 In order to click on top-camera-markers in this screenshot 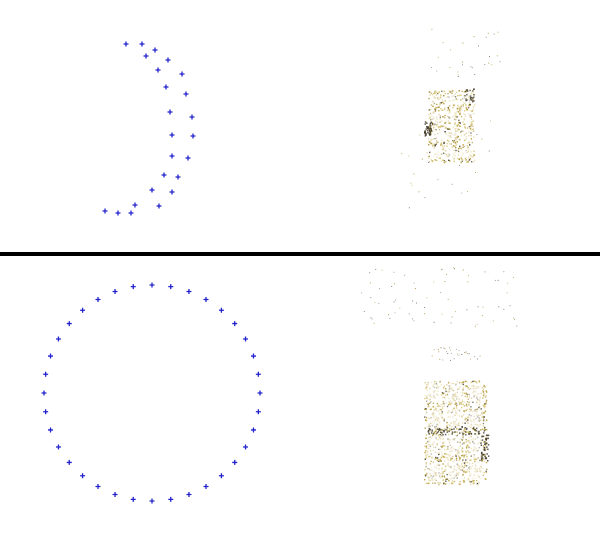, I will do `click(149, 128)`.